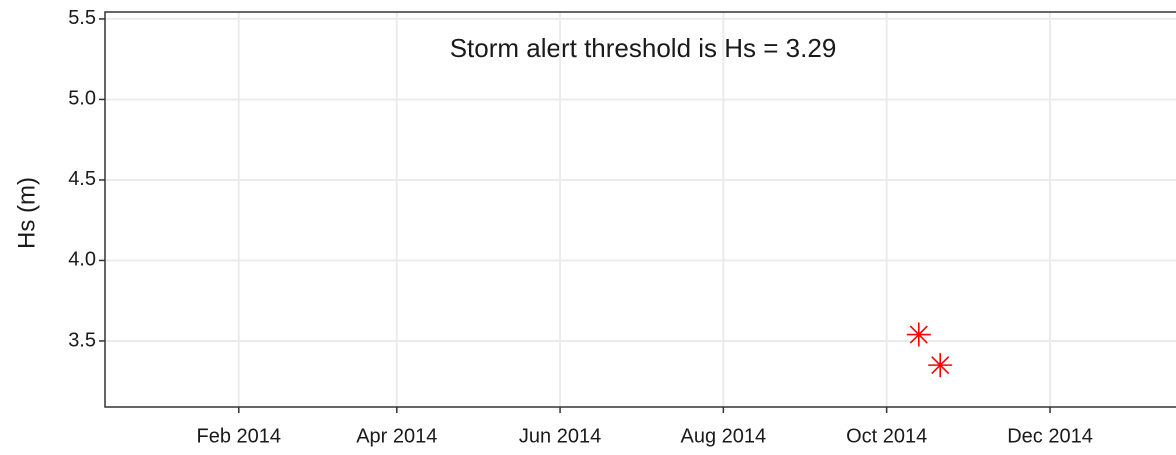 The image size is (1176, 455). What do you see at coordinates (82, 340) in the screenshot?
I see `y-tick-label: 3.5` at bounding box center [82, 340].